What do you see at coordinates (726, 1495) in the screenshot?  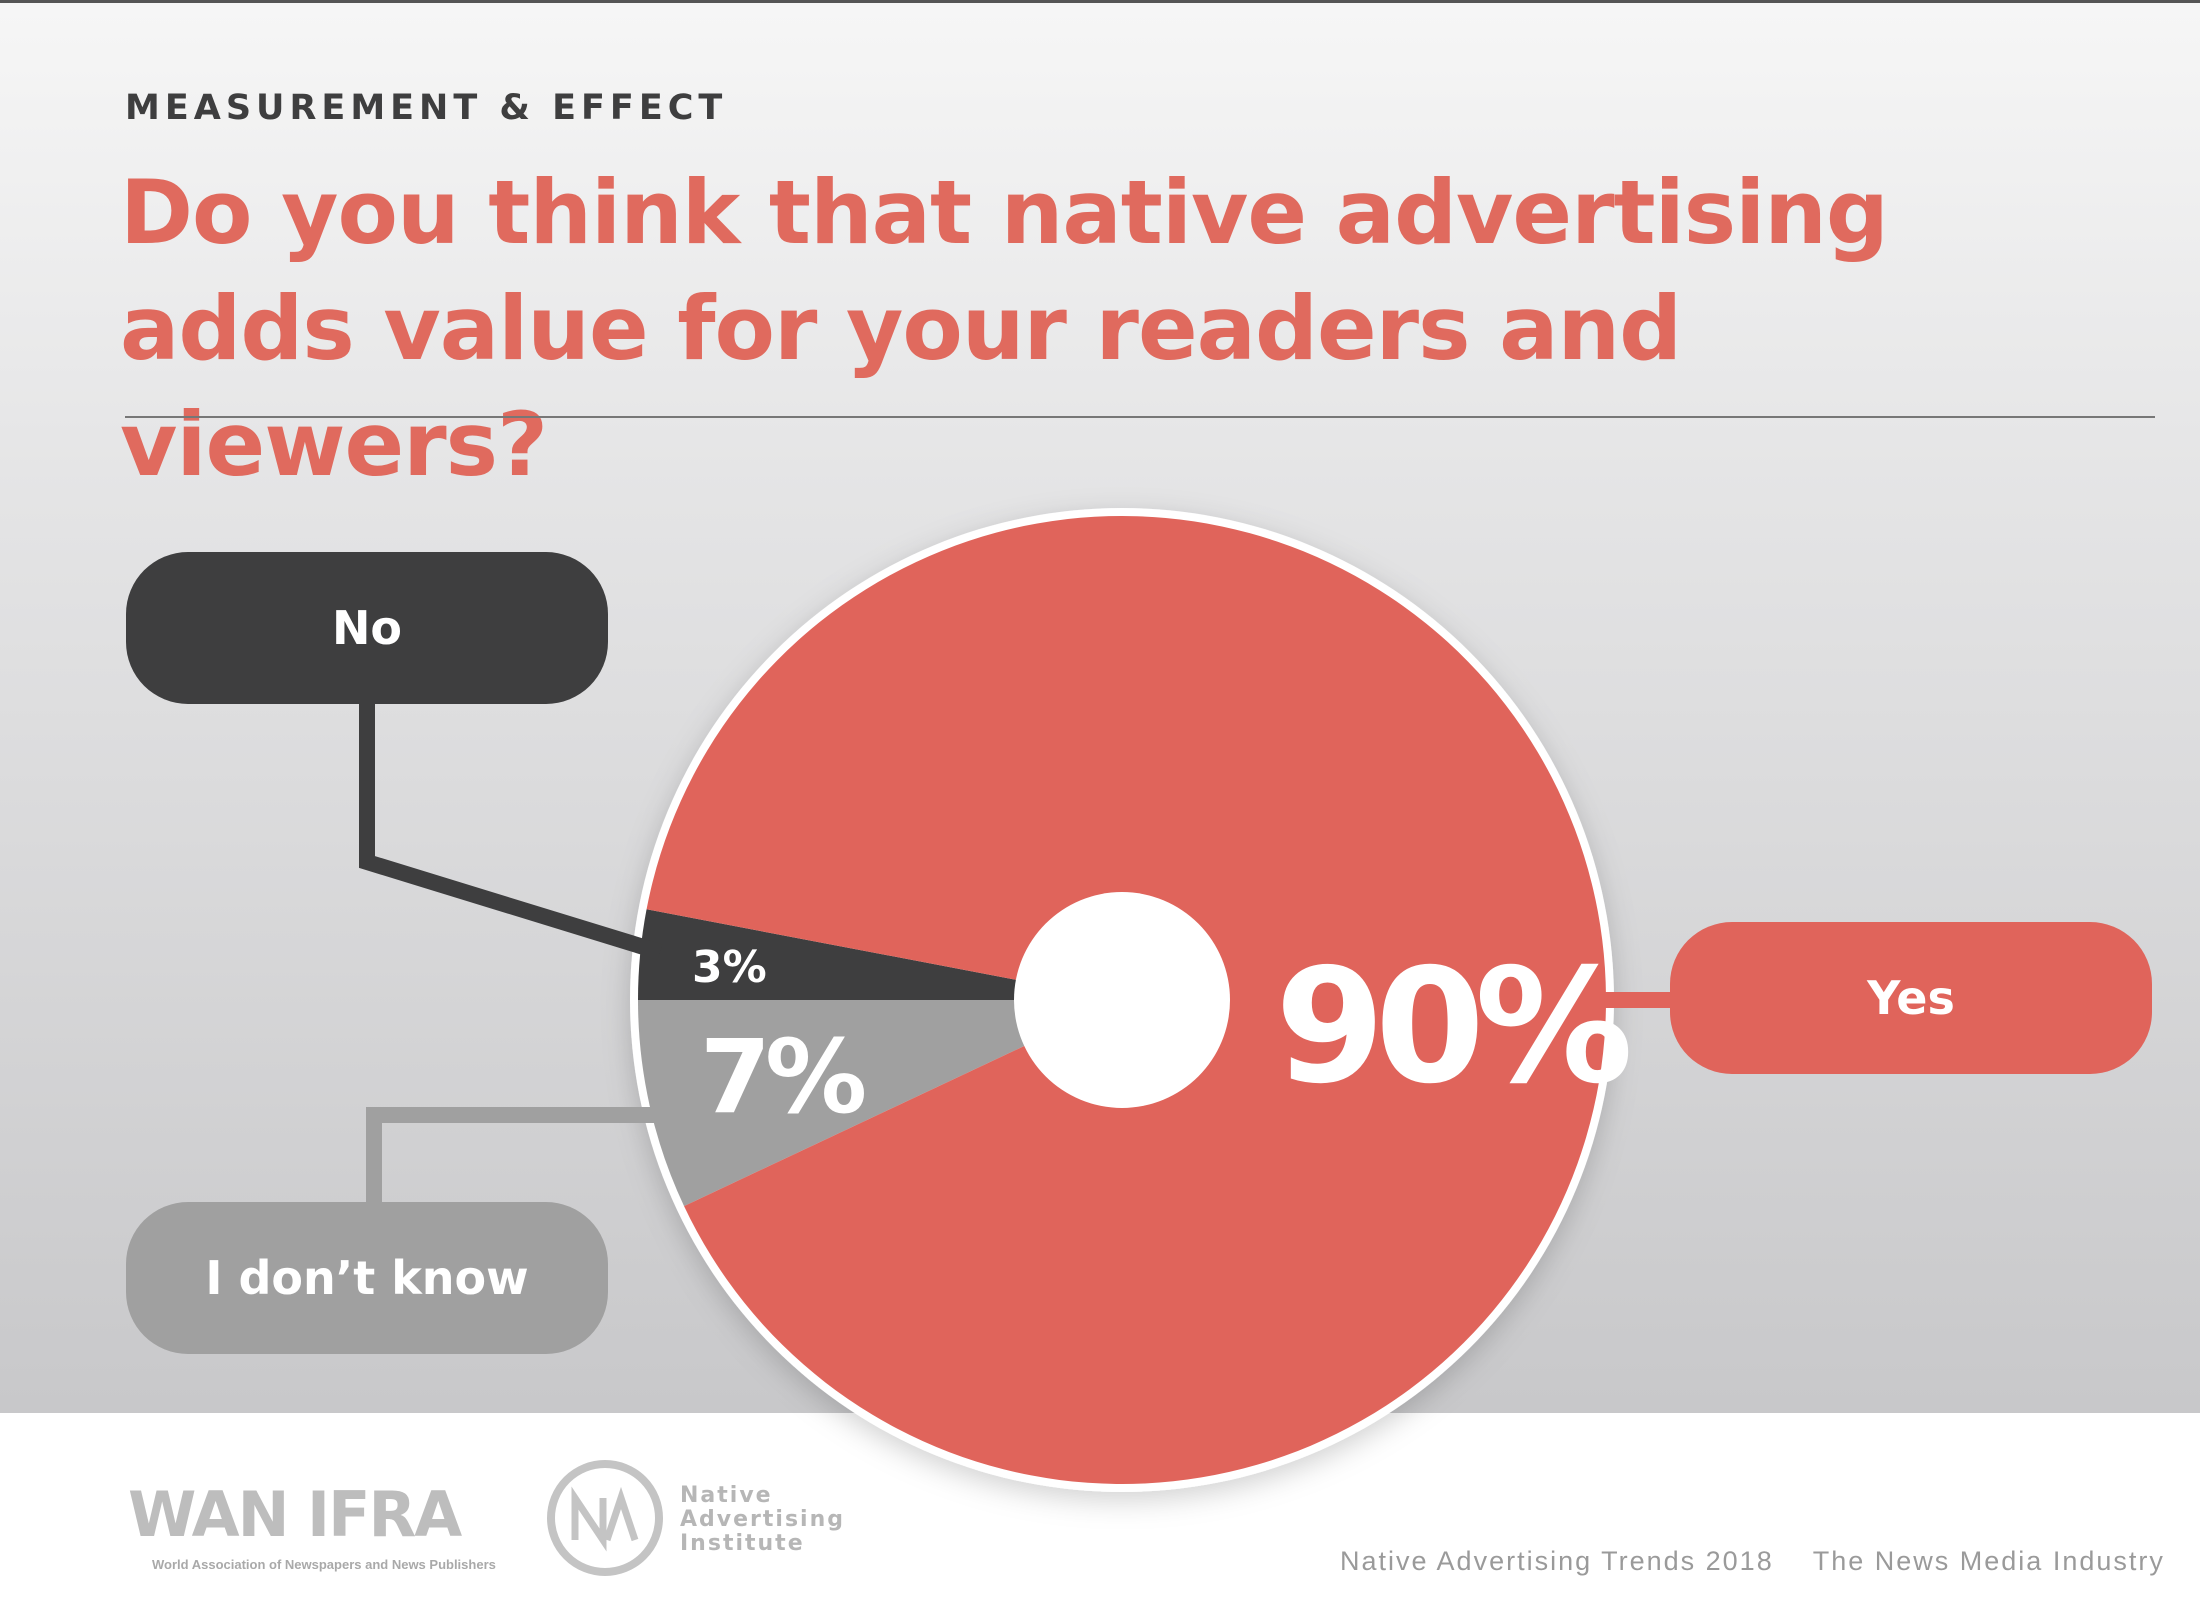 I see `nai-line: Native` at bounding box center [726, 1495].